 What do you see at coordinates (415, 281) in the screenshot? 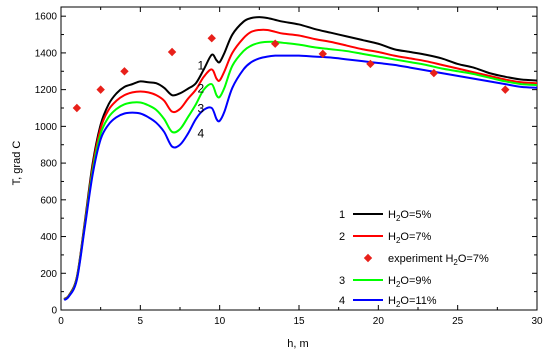
I see `legend-label-rest: O=9%` at bounding box center [415, 281].